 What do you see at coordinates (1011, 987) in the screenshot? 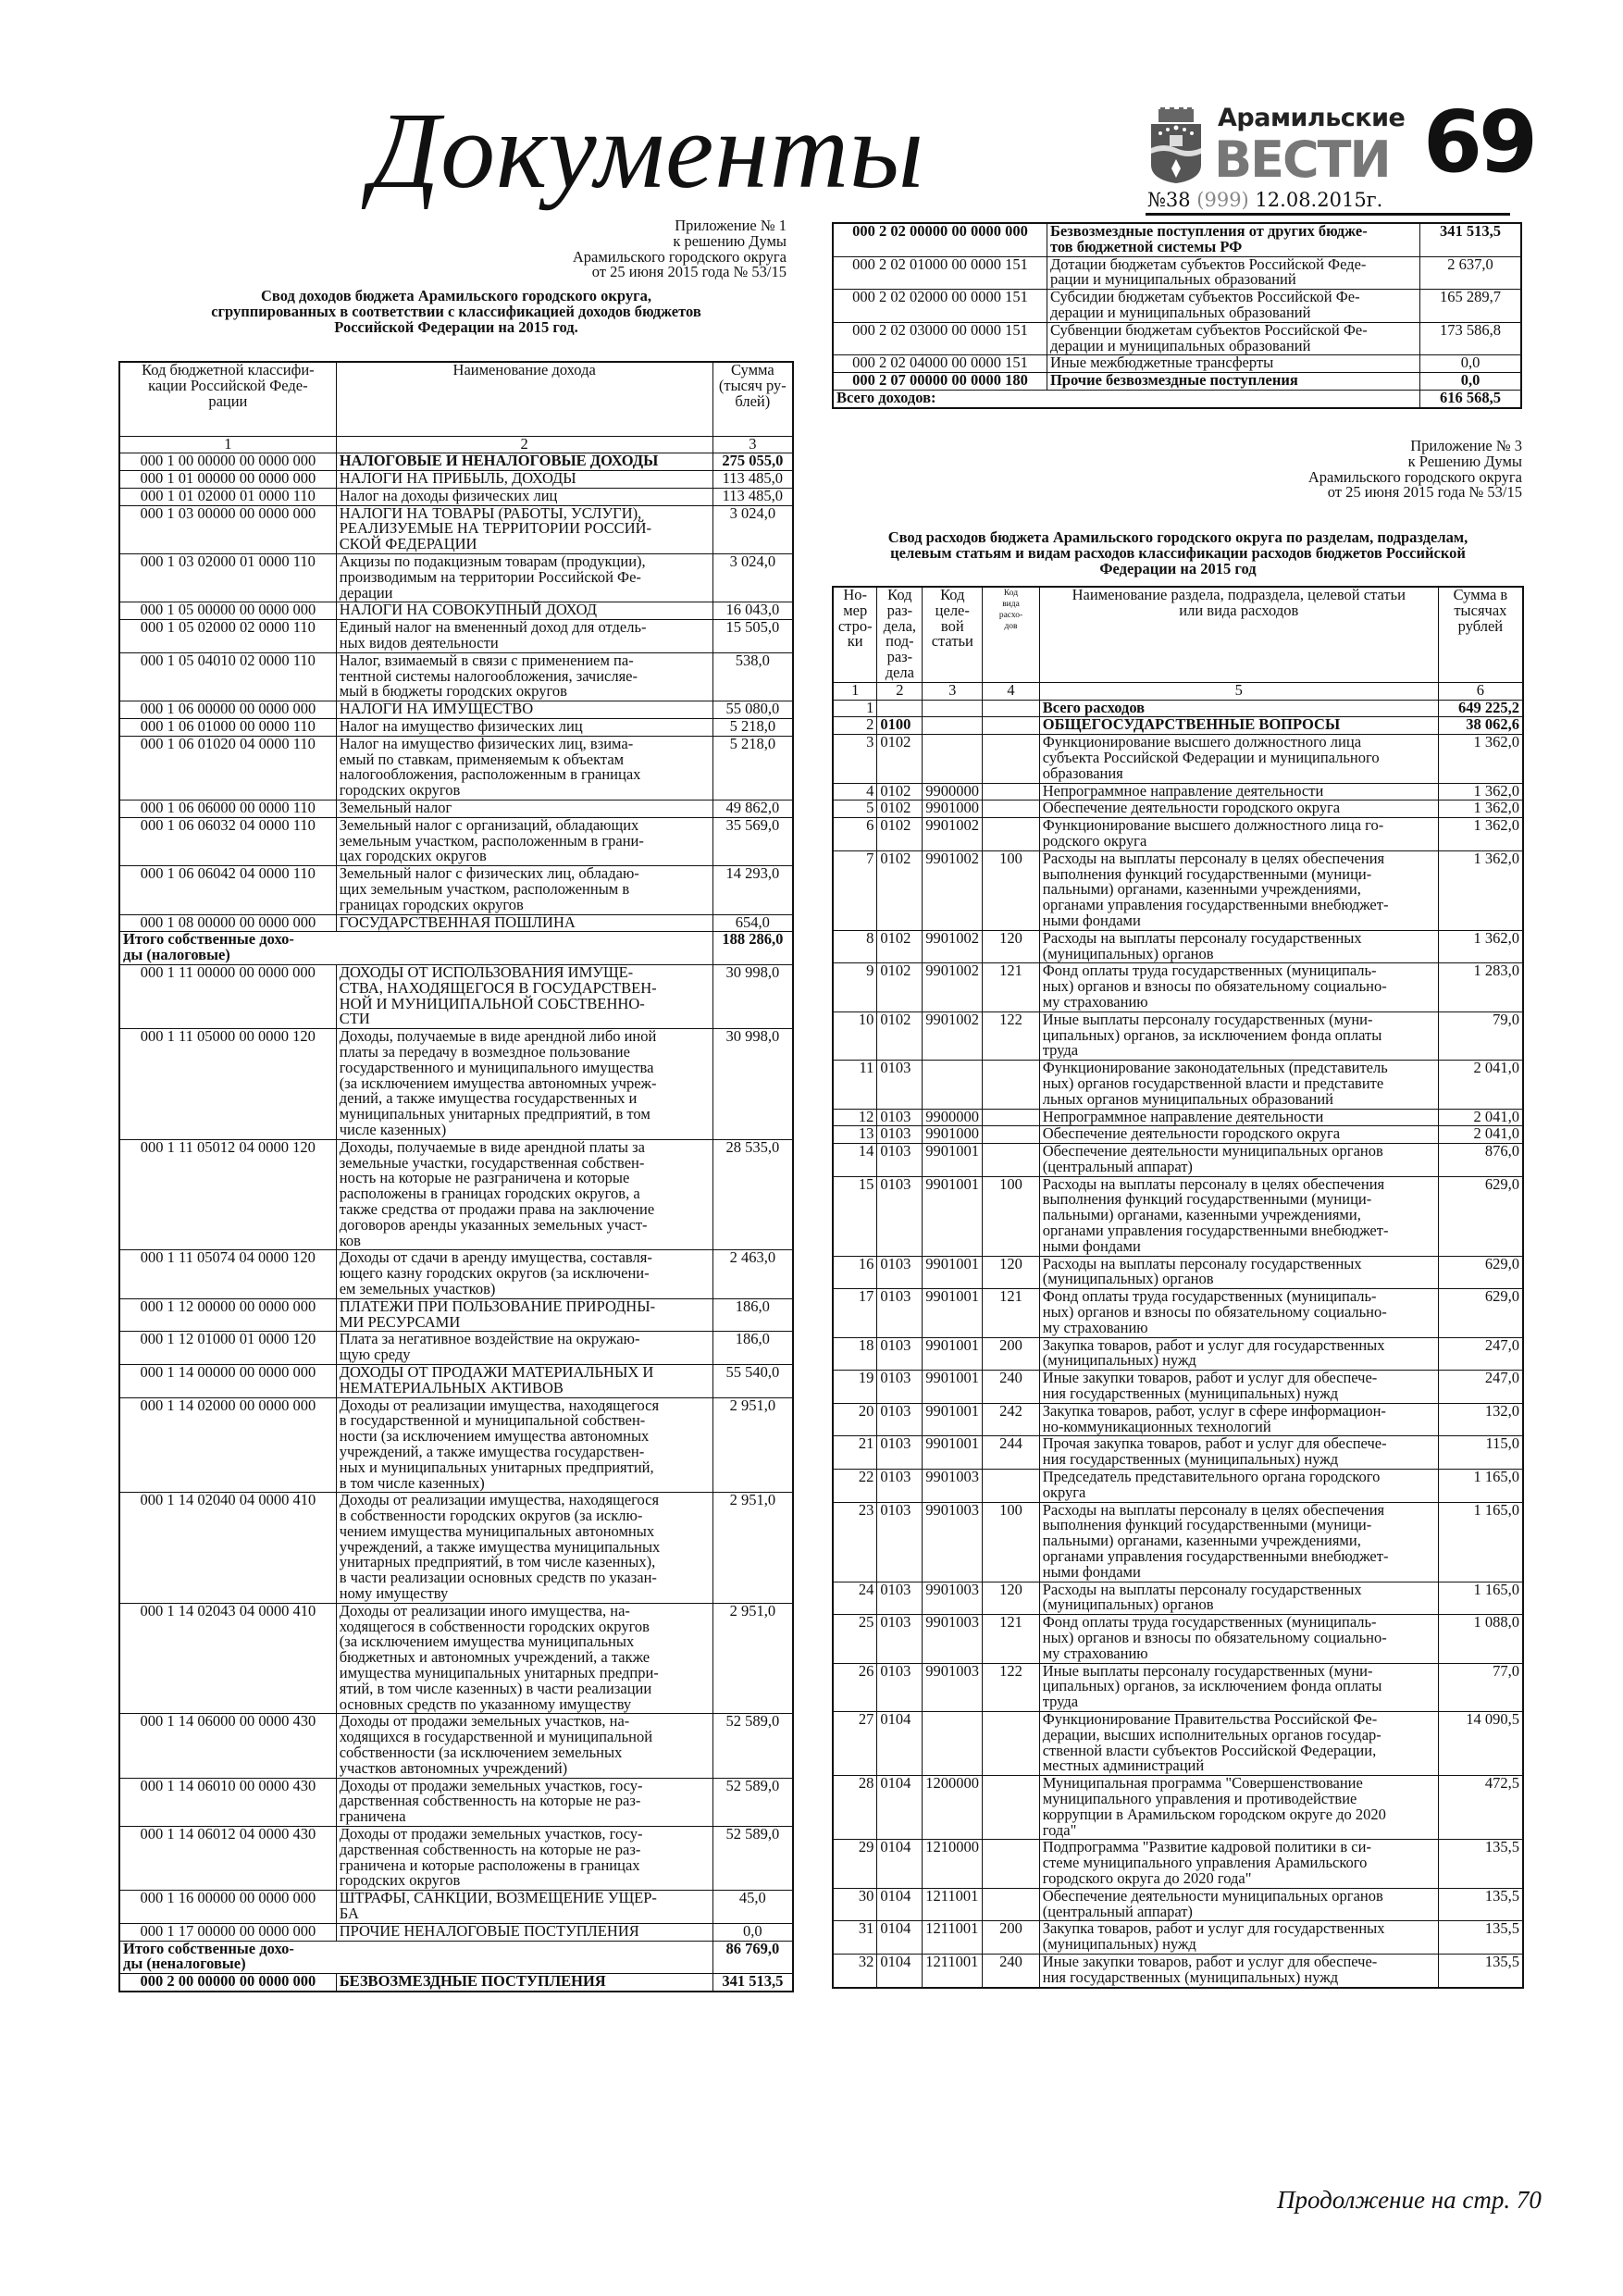
I see `expense-type-code: 121` at bounding box center [1011, 987].